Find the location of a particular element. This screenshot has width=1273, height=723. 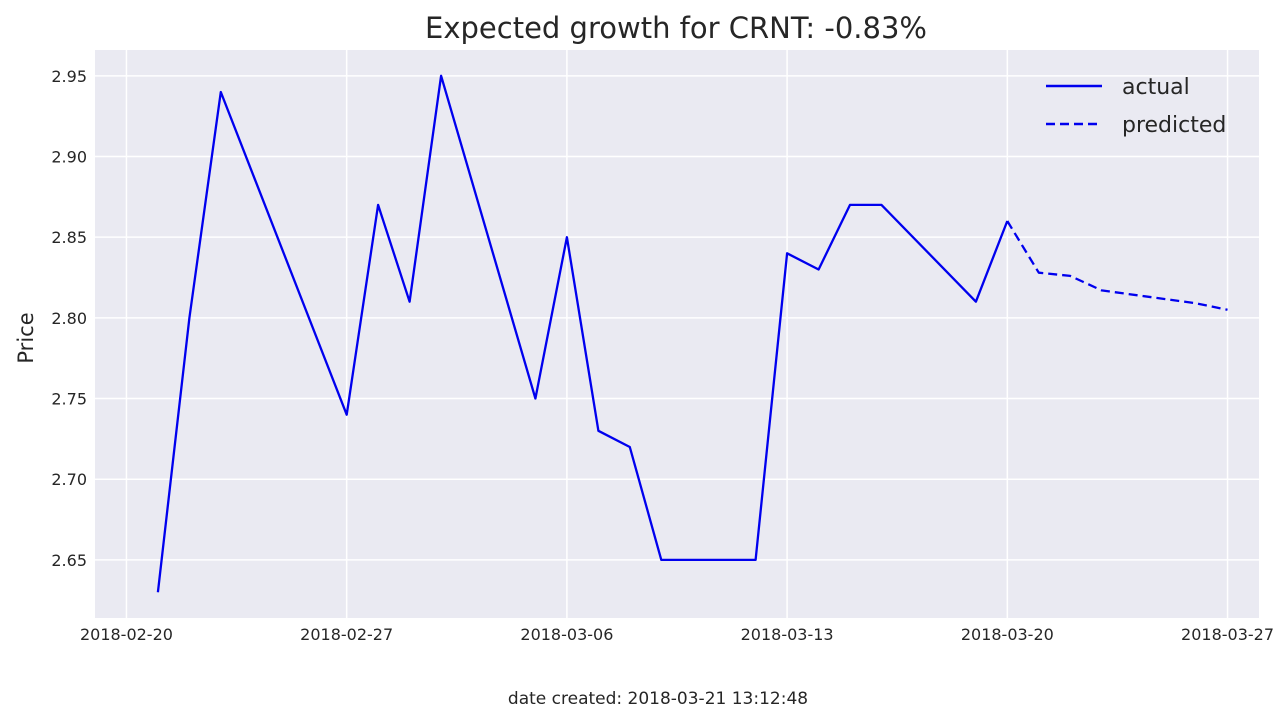

series-line-predicted is located at coordinates (1117, 265).